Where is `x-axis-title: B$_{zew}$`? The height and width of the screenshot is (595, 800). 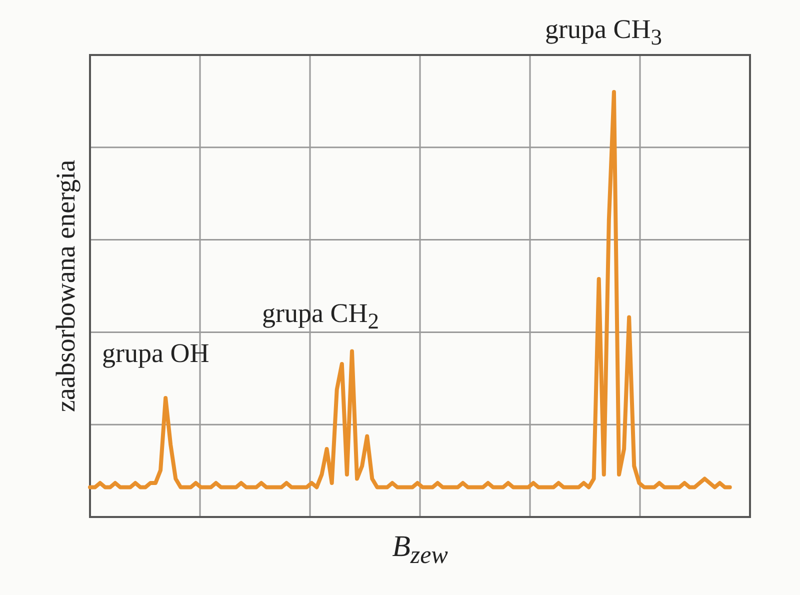
x-axis-title: B$_{zew}$ is located at coordinates (420, 550).